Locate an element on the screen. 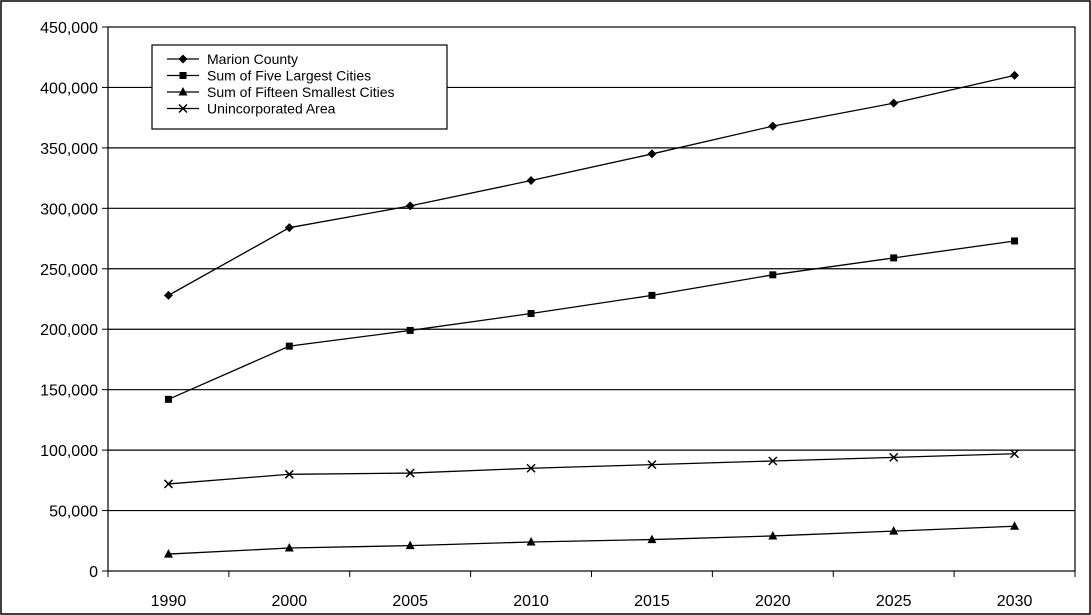 This screenshot has width=1091, height=615. legend-label: Unincorporated Area is located at coordinates (271, 109).